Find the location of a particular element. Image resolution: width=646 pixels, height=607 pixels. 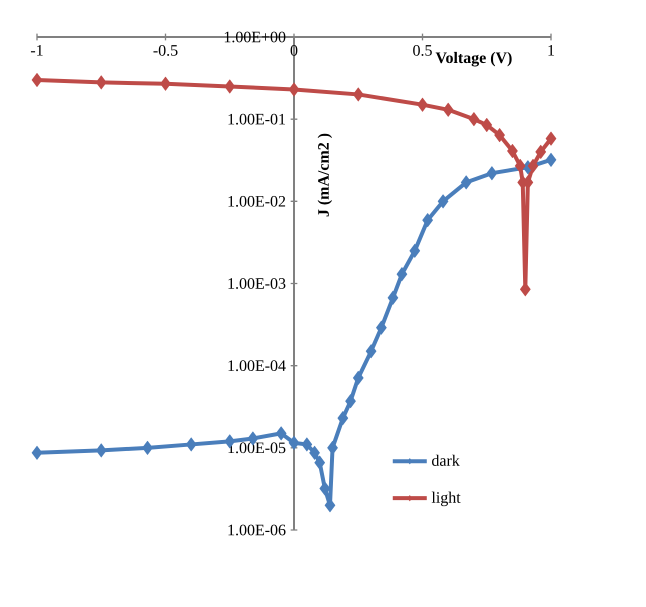

legend-label: light is located at coordinates (446, 499).